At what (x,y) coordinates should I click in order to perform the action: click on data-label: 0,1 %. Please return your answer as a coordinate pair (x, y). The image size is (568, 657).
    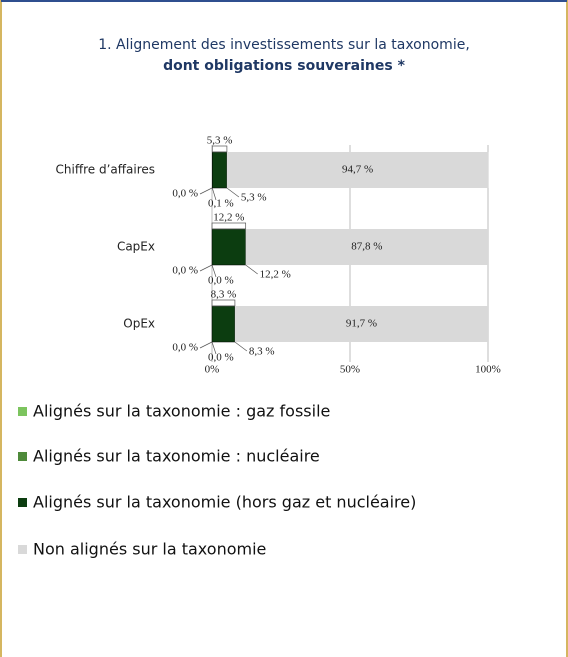
    Looking at the image, I should click on (221, 204).